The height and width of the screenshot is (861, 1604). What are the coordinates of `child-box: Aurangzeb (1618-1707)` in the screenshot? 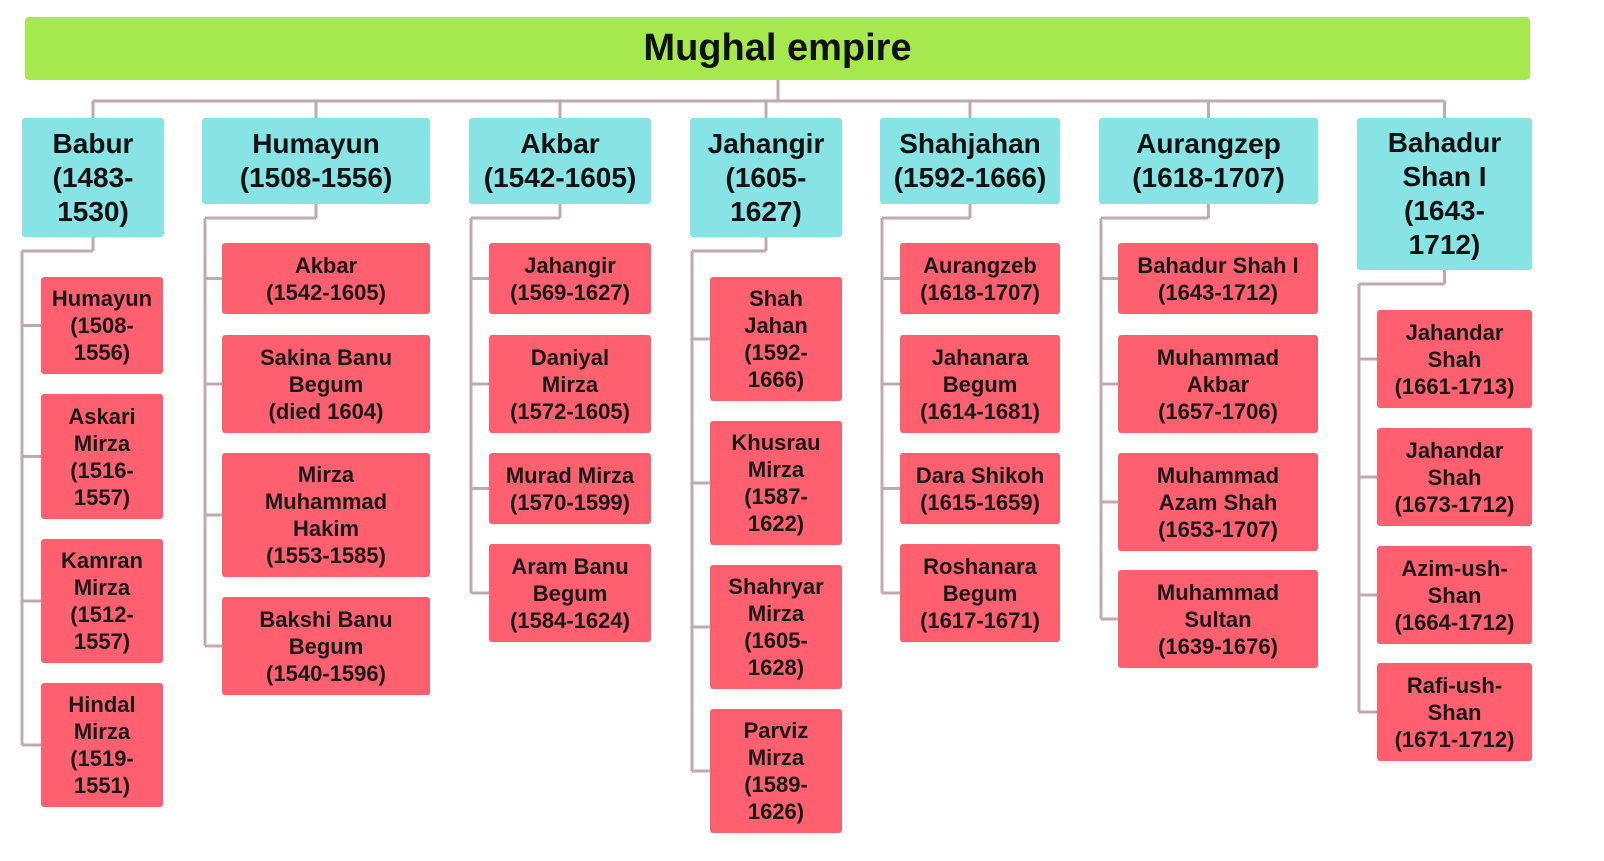 It's located at (980, 278).